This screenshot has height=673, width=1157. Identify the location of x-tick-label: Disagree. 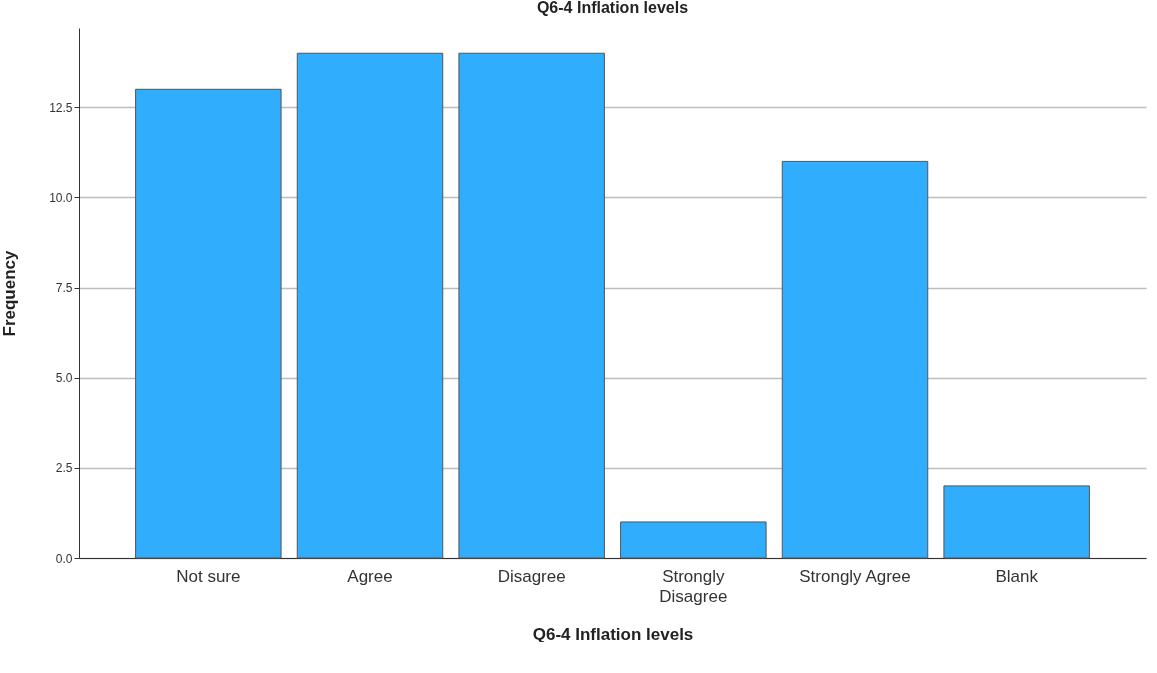
(531, 576).